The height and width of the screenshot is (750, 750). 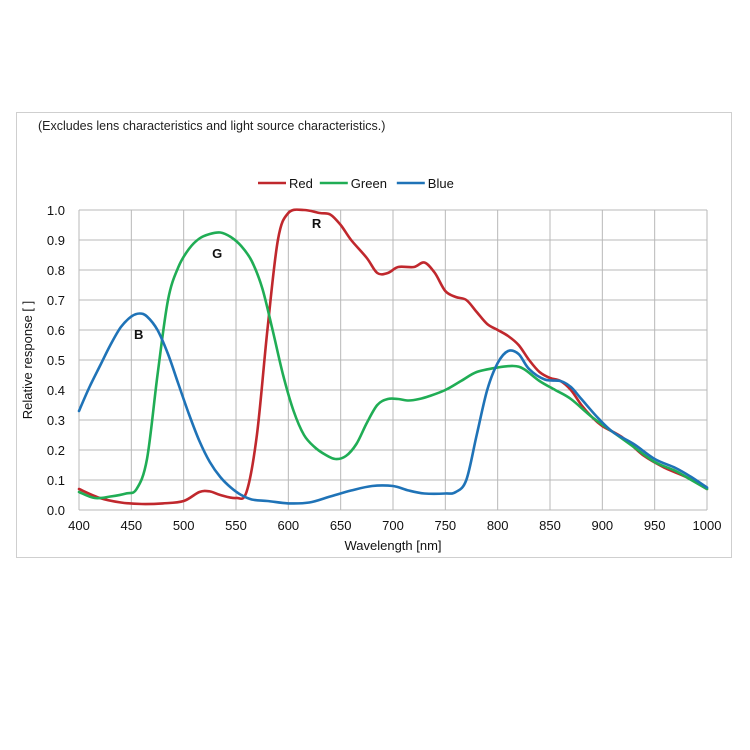 I want to click on x-tick-label: 600, so click(x=288, y=525).